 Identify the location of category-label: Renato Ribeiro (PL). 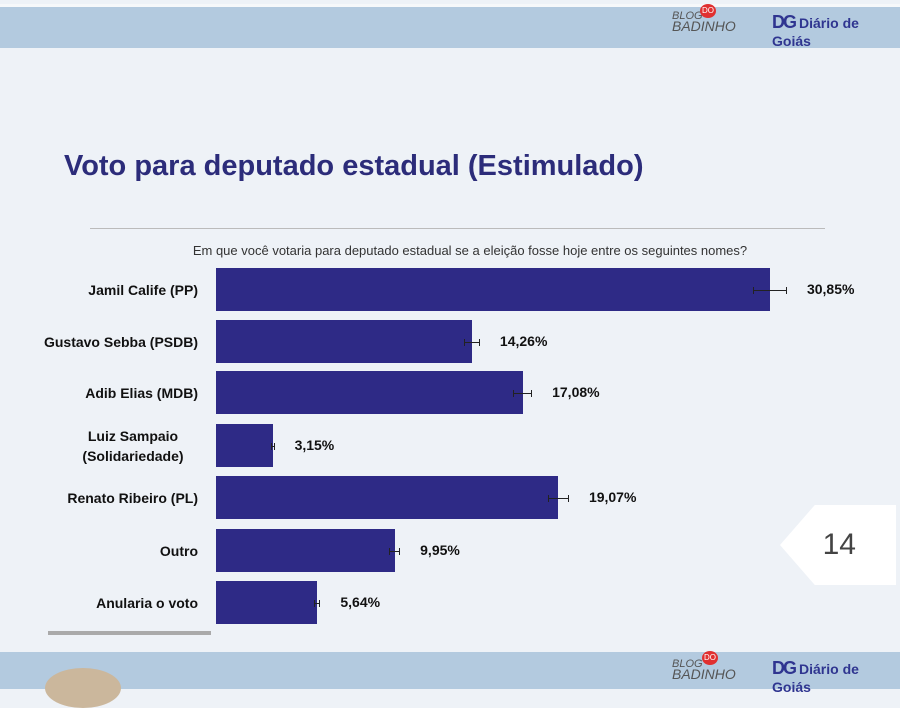
(132, 497).